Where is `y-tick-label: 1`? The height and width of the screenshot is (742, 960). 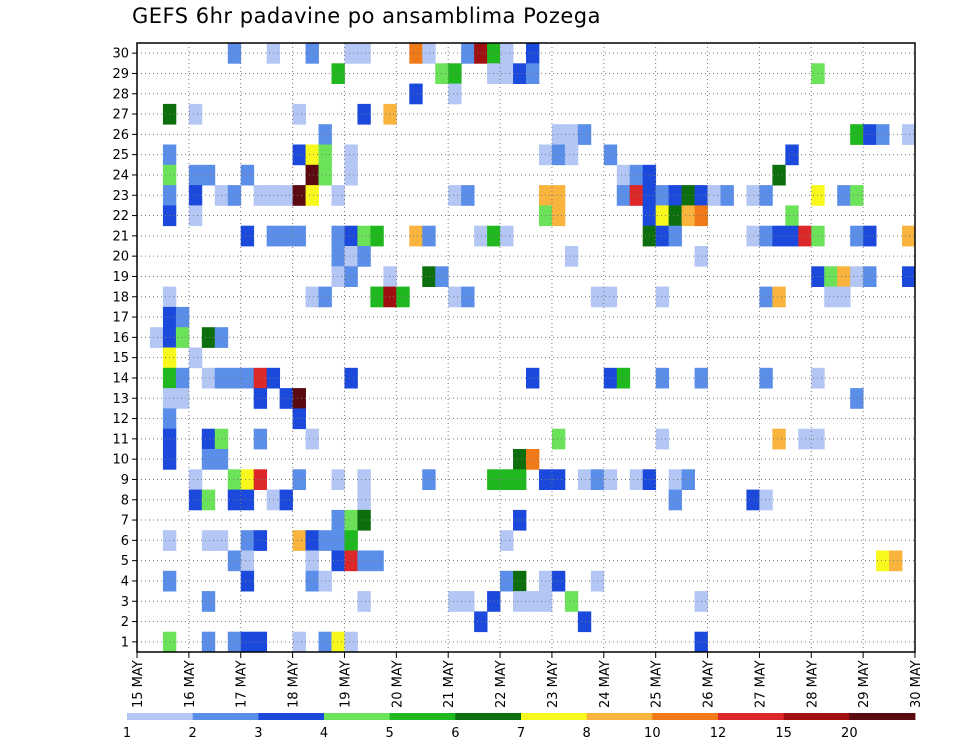 y-tick-label: 1 is located at coordinates (125, 642).